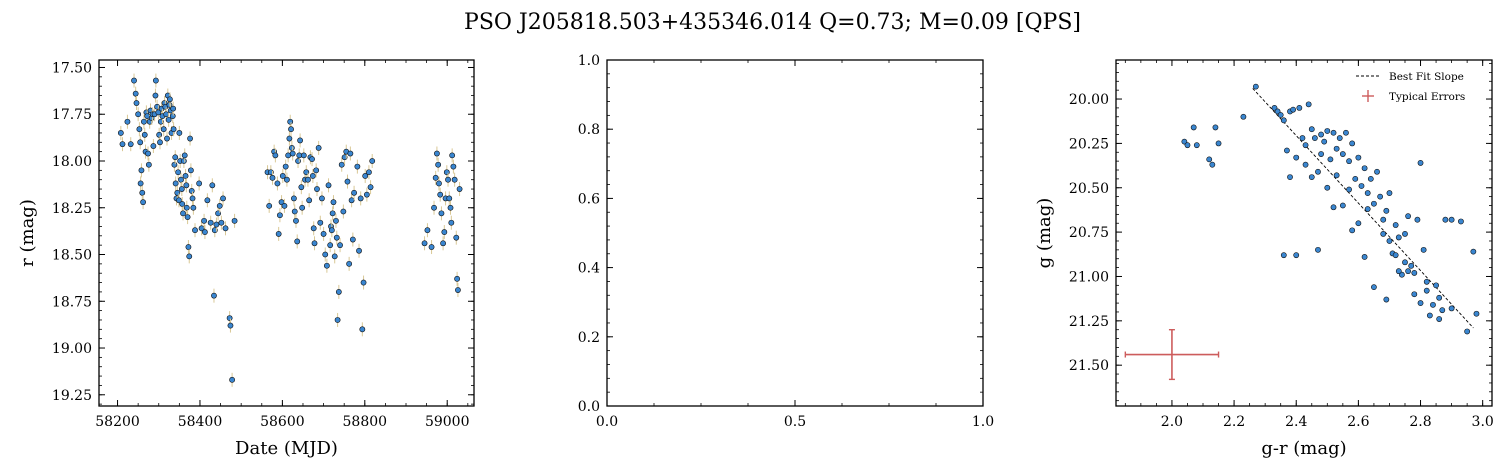  What do you see at coordinates (72, 209) in the screenshot?
I see `y-tick-label: 18.25` at bounding box center [72, 209].